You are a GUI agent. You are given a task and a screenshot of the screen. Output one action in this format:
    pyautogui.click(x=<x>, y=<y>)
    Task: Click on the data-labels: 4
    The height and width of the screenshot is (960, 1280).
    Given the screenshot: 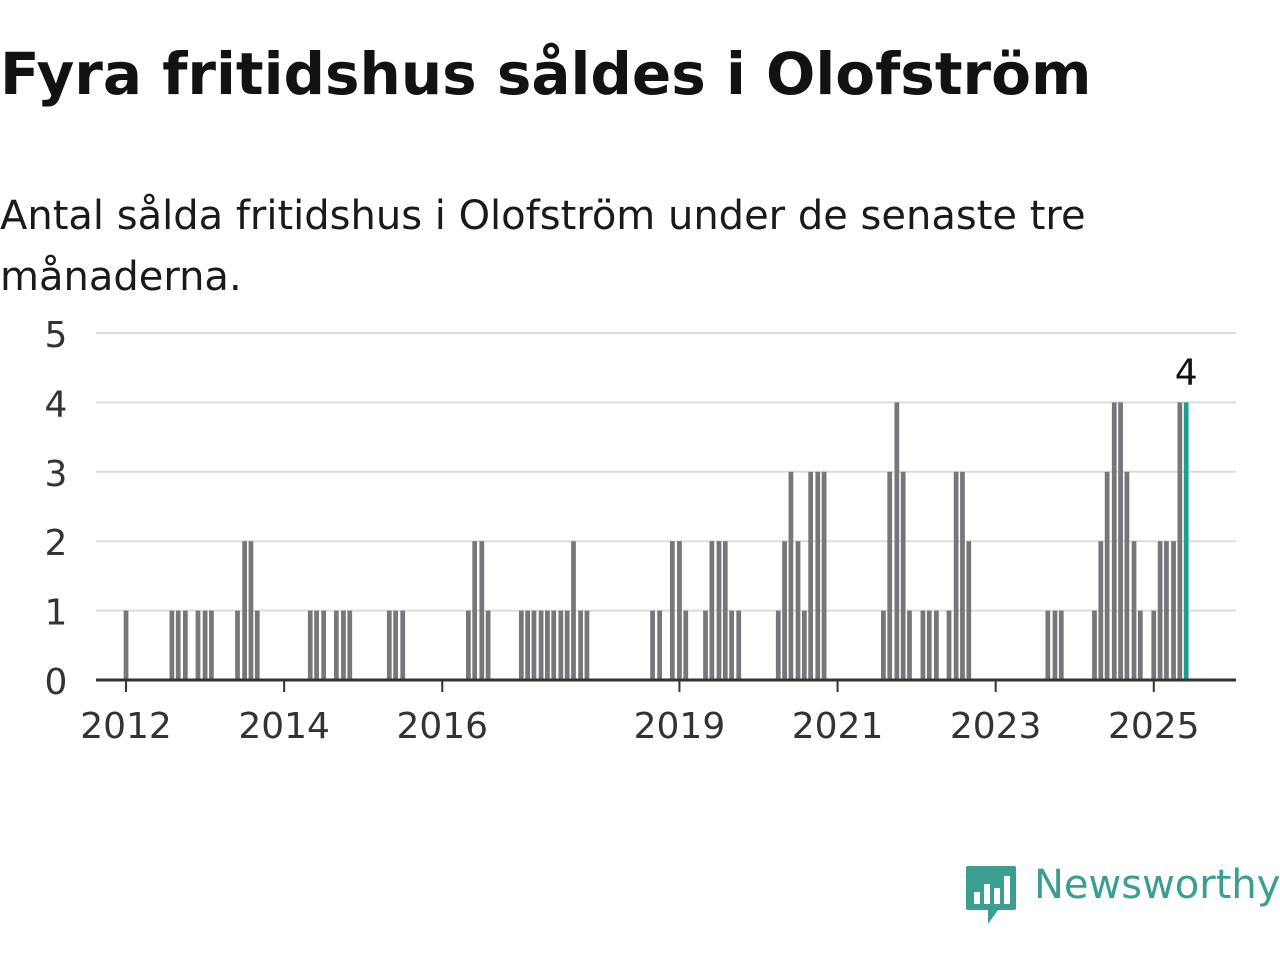 What is the action you would take?
    pyautogui.click(x=1186, y=372)
    